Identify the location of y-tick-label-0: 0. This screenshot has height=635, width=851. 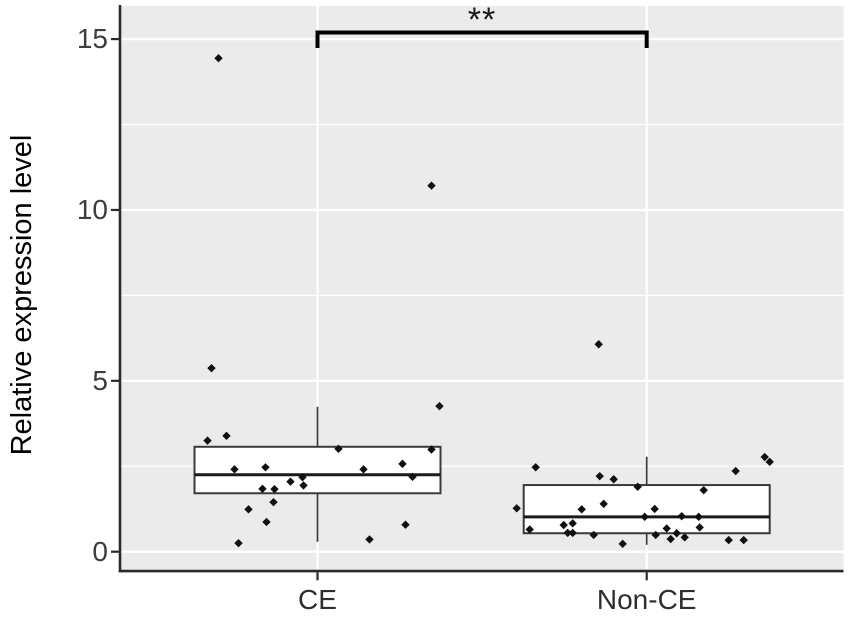
(100, 551).